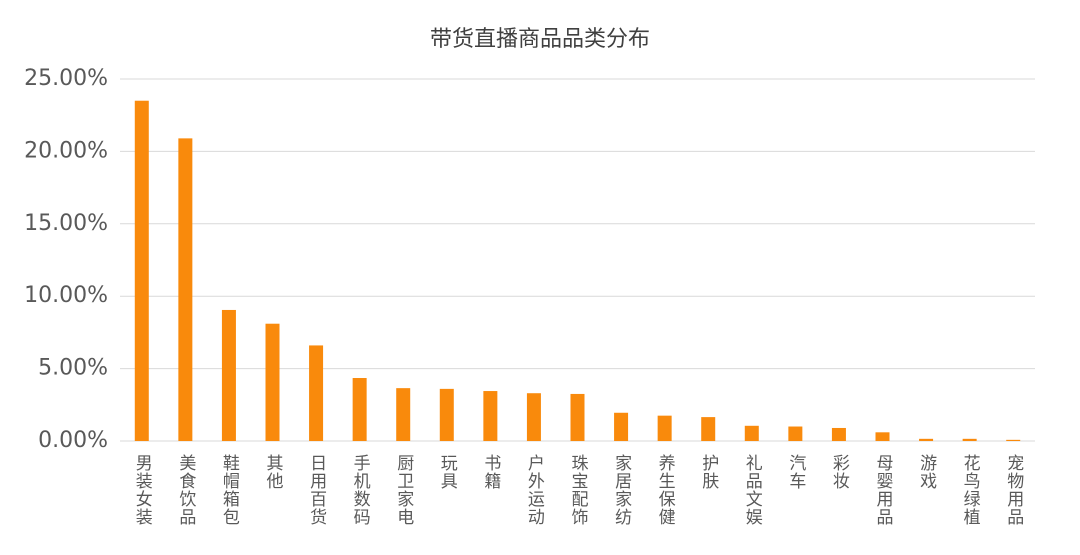  Describe the element at coordinates (970, 490) in the screenshot. I see `x-tick-label: 花鸟绿植` at that location.